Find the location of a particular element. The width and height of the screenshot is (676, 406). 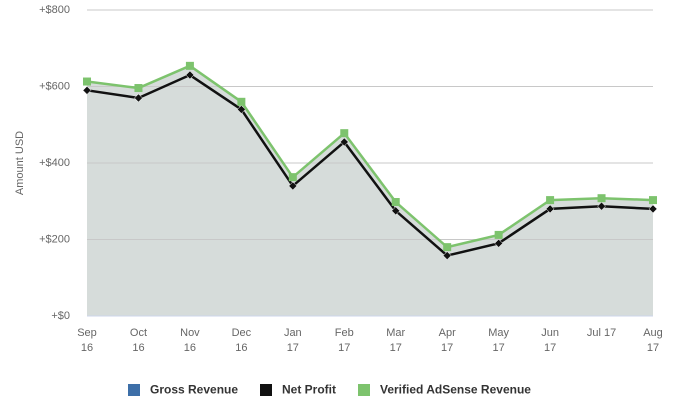

legend-label: Verified AdSense Revenue is located at coordinates (455, 390).